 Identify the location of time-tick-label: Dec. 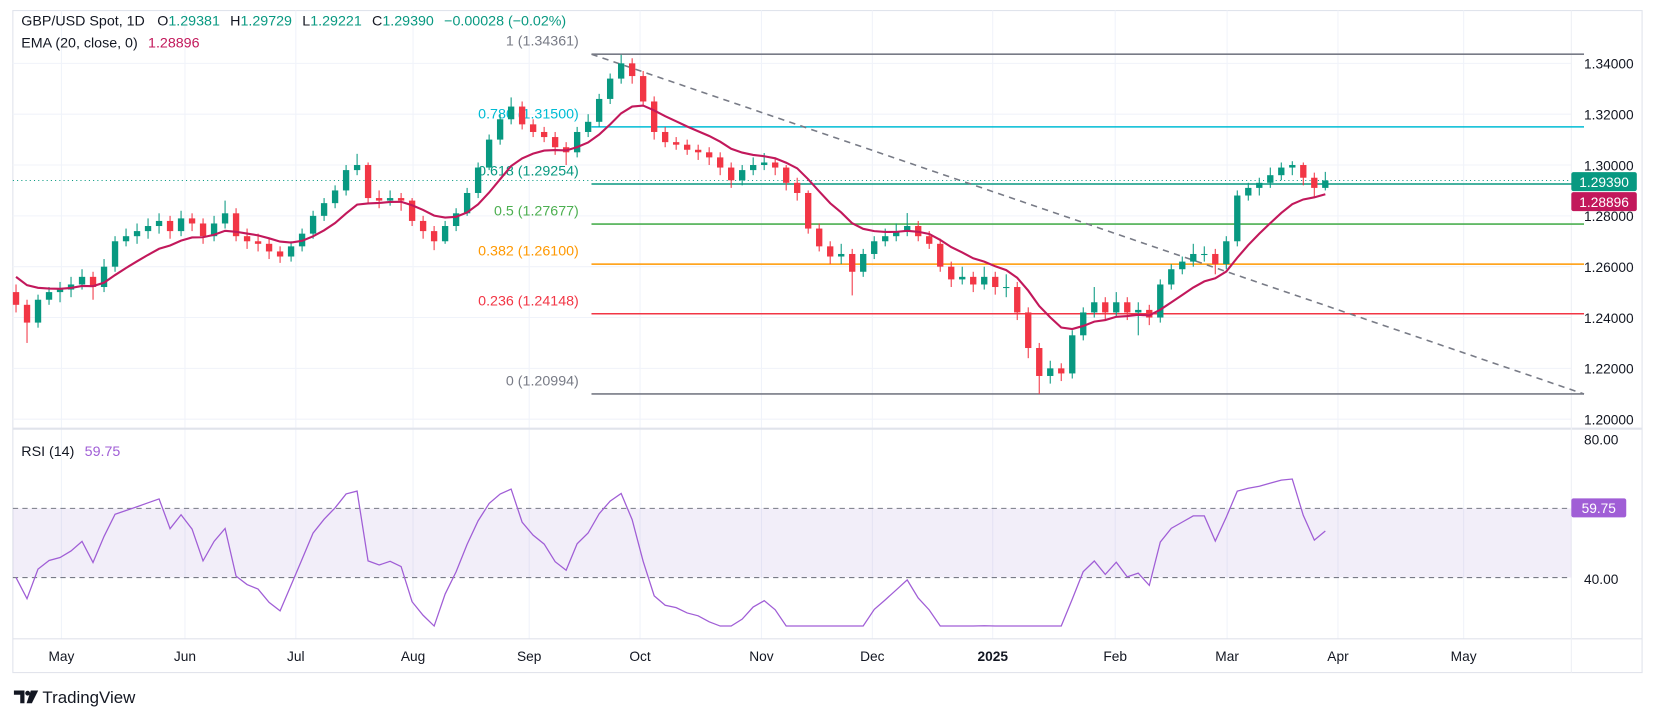
(872, 656).